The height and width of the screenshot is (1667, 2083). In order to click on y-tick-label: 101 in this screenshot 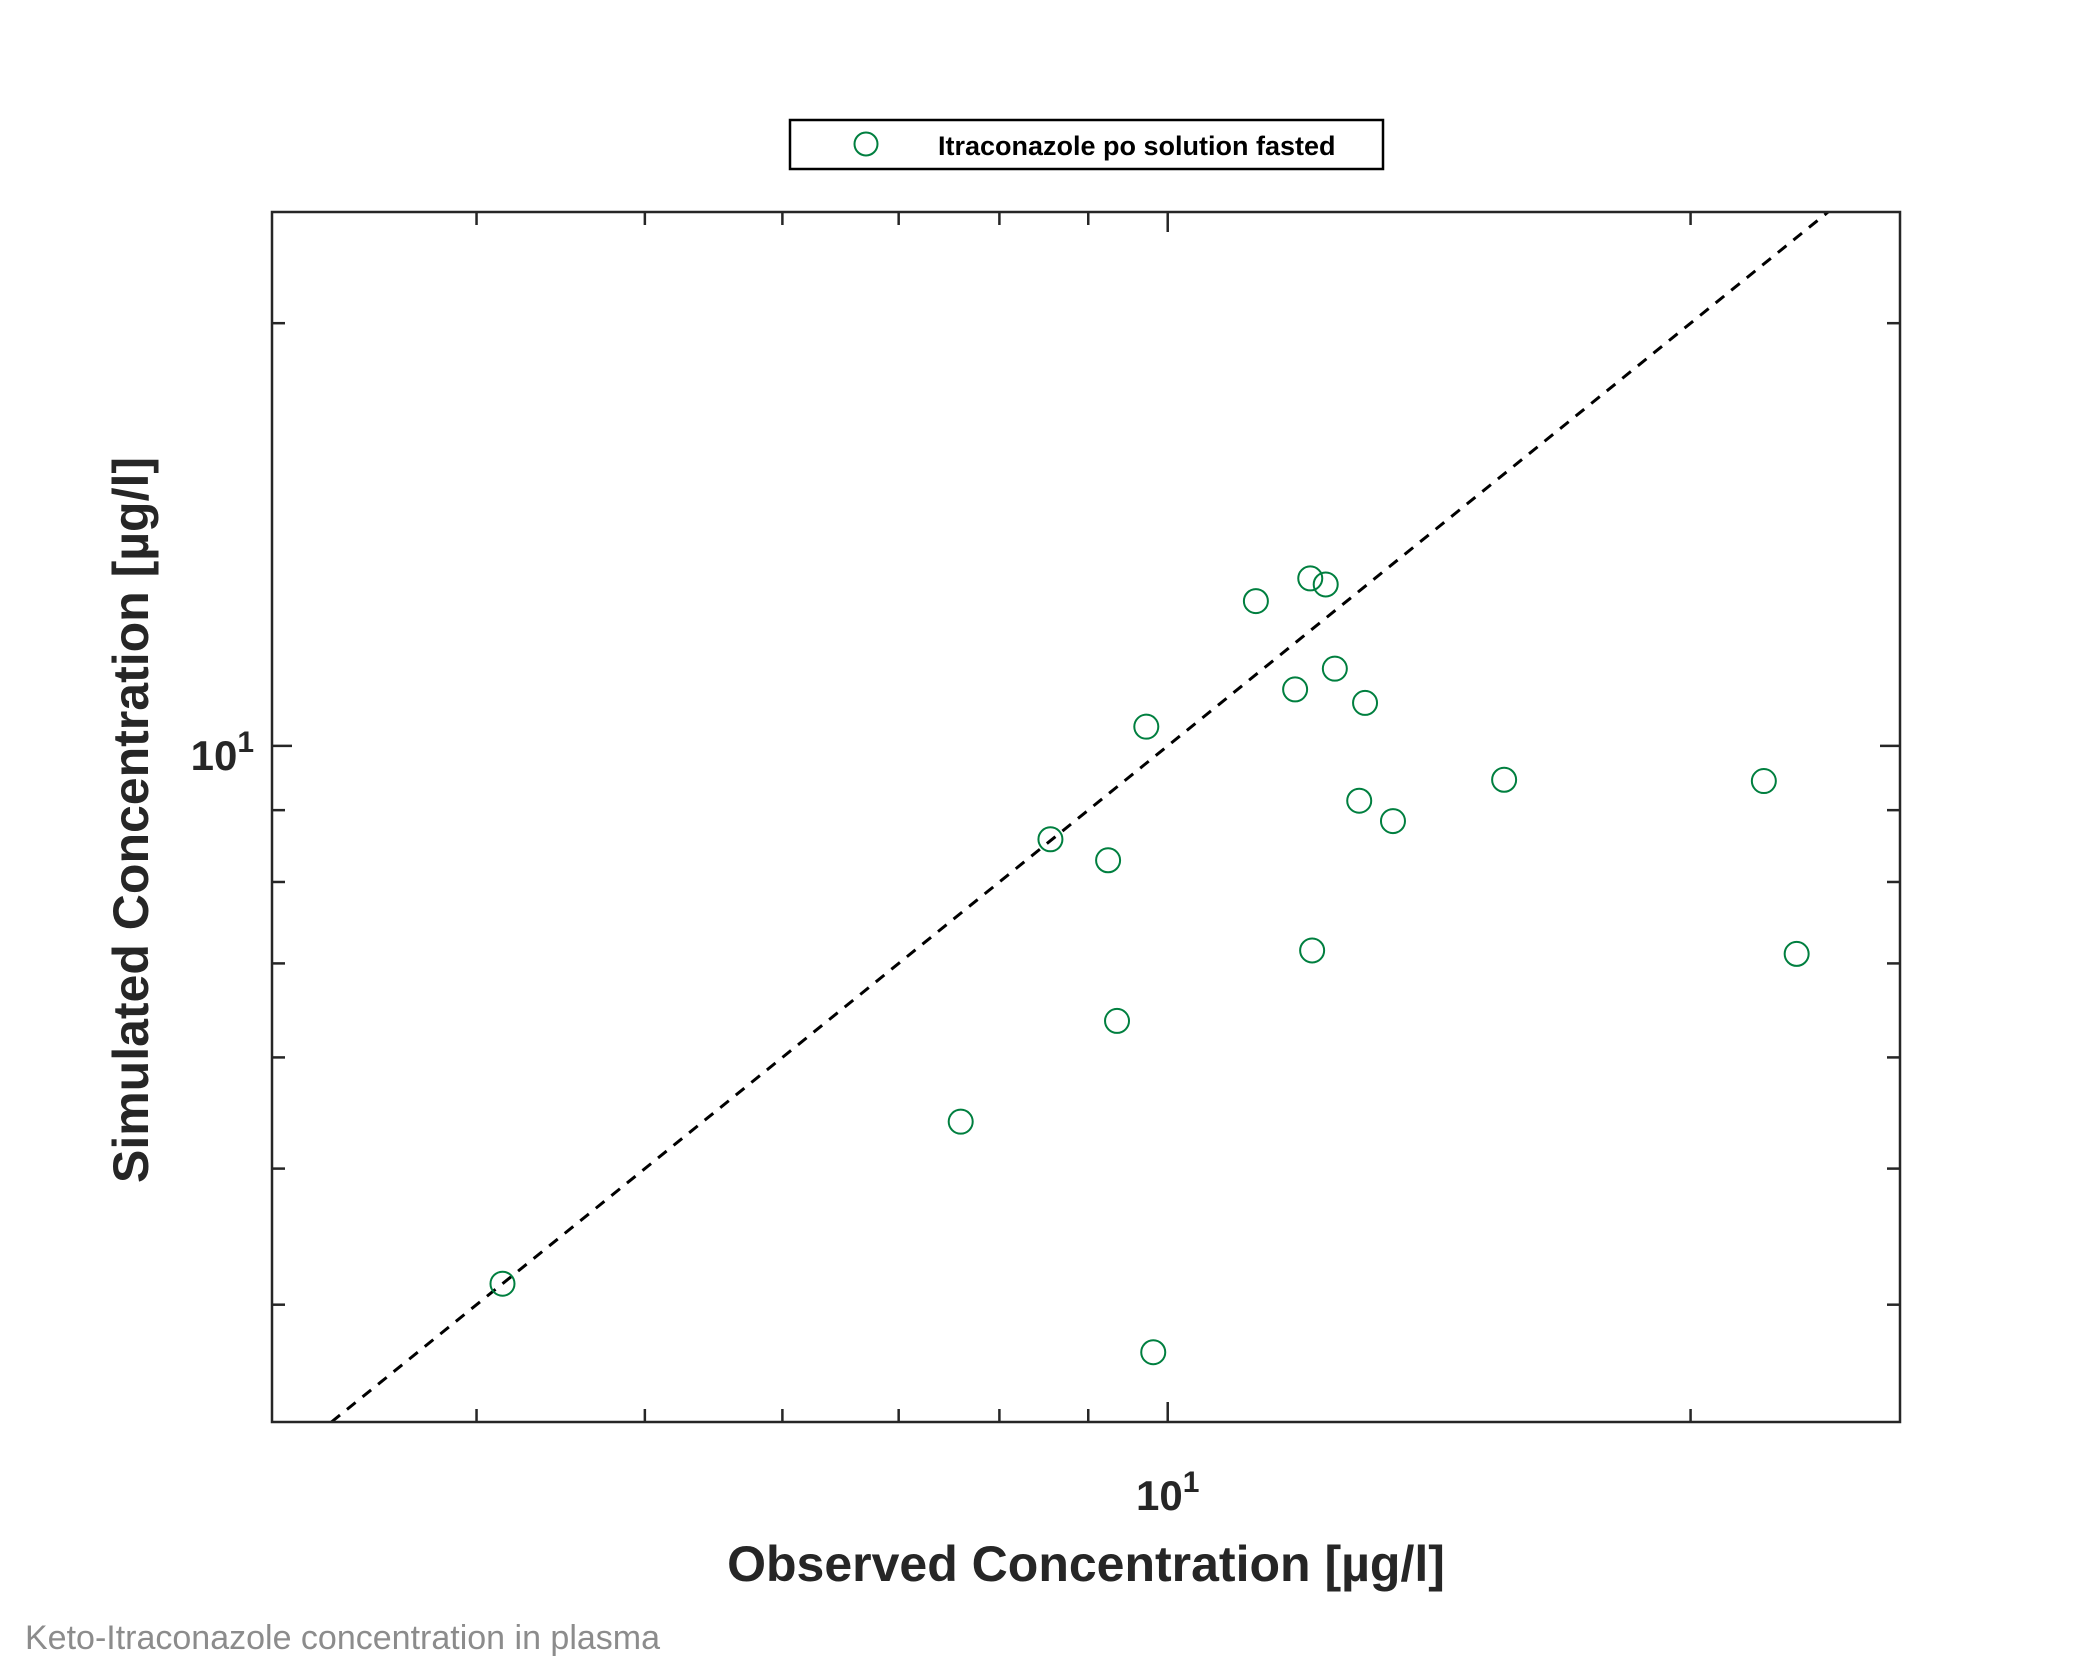, I will do `click(222, 752)`.